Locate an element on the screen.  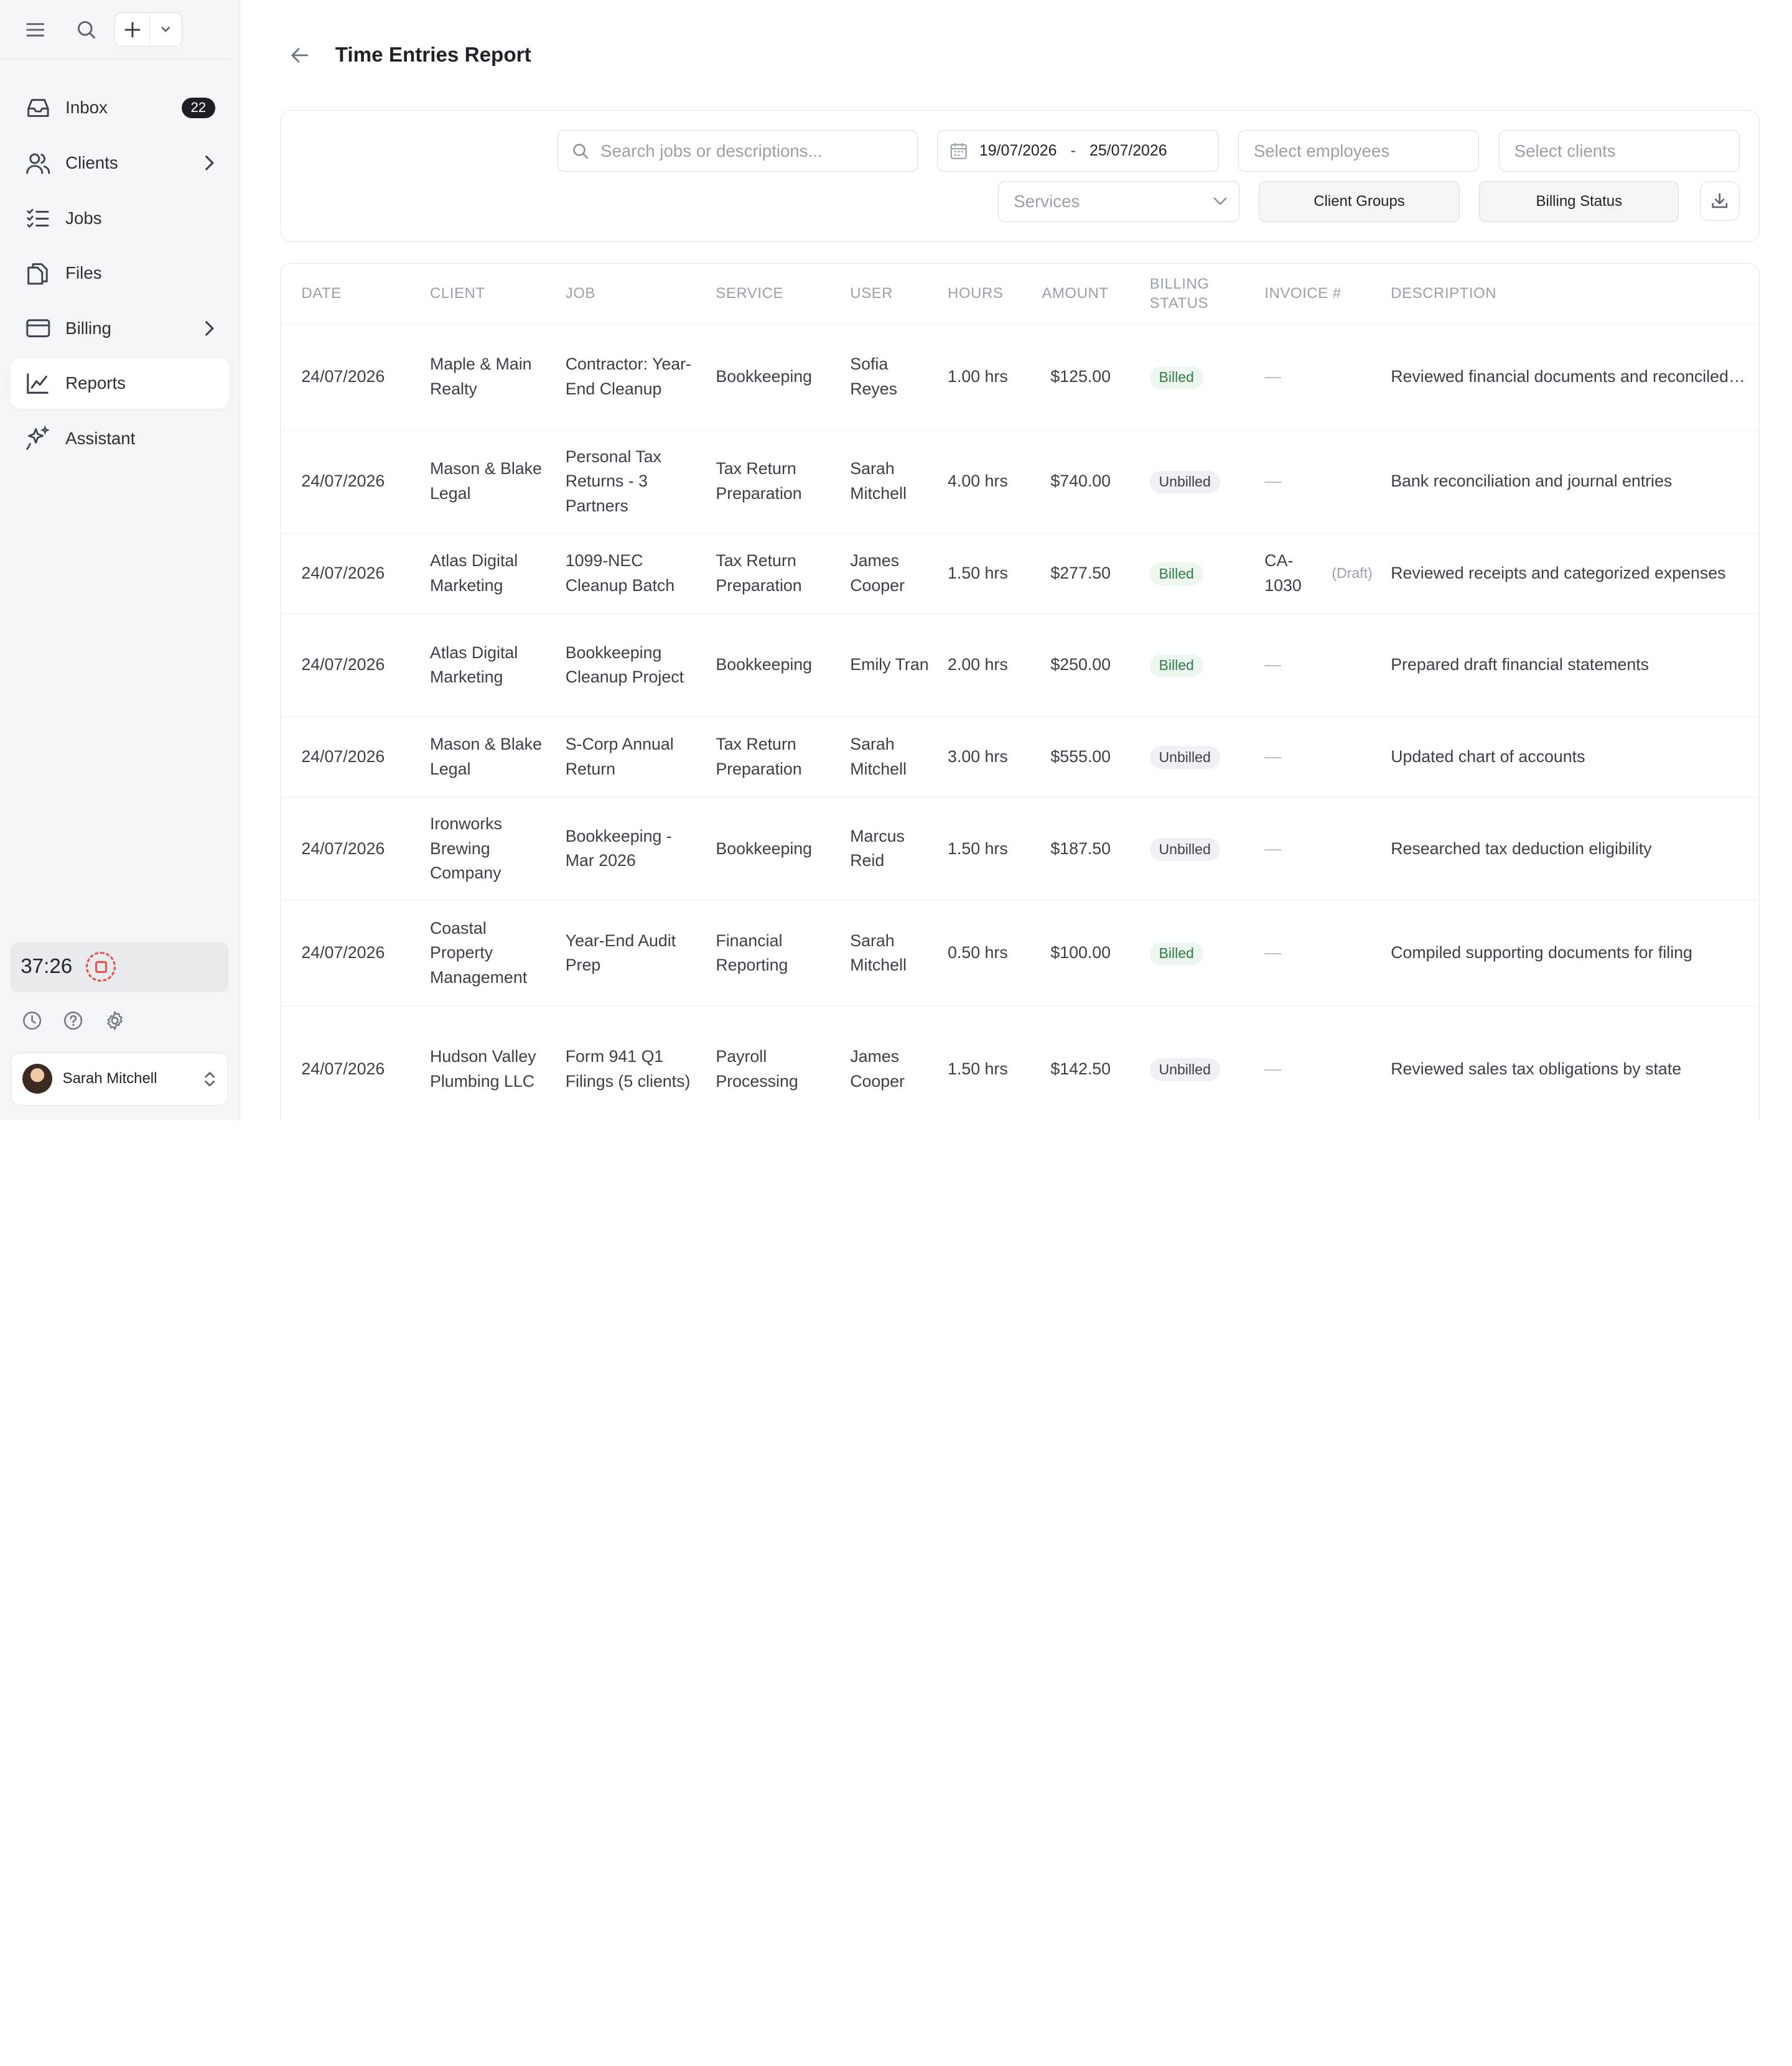
cell-service: Bookkeeping is located at coordinates (773, 665).